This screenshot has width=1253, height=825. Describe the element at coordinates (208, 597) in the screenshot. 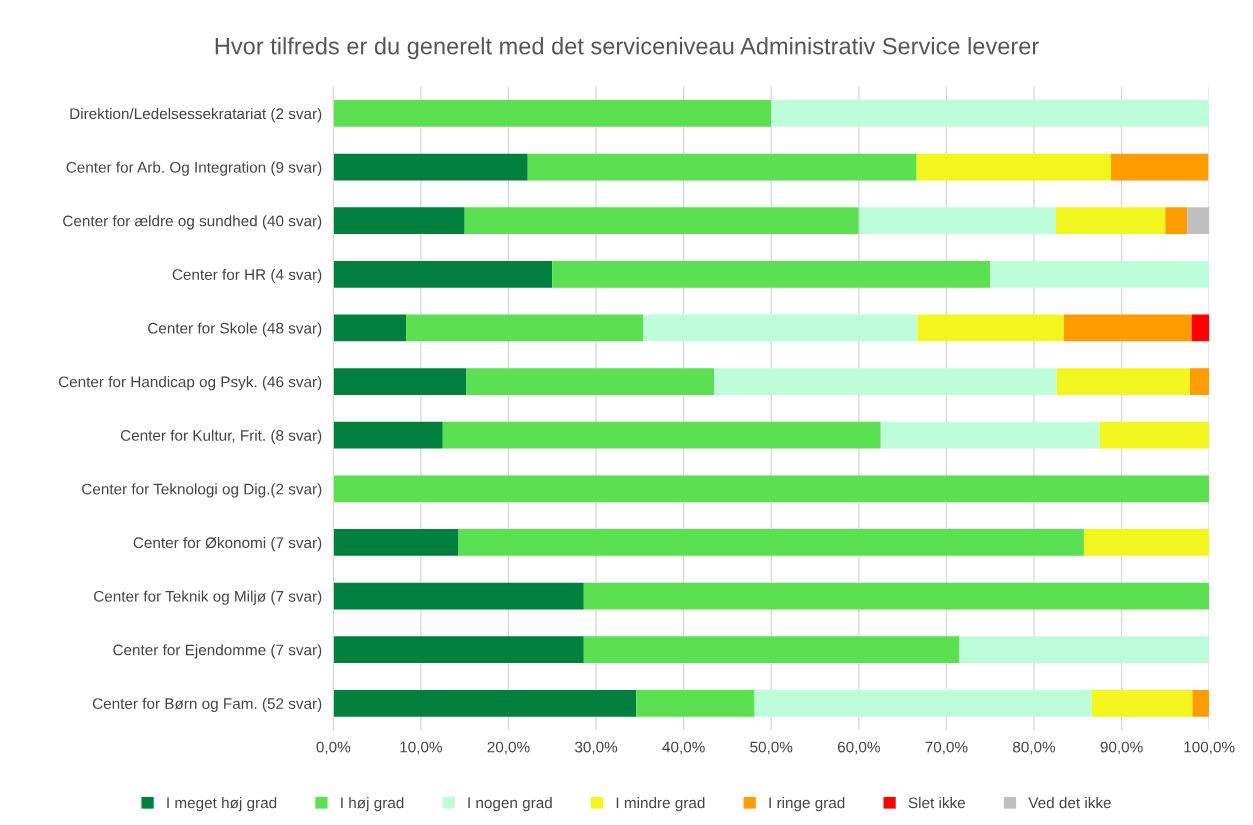

I see `y-tick-label: Center for Teknik og Miljø (7 svar)` at that location.